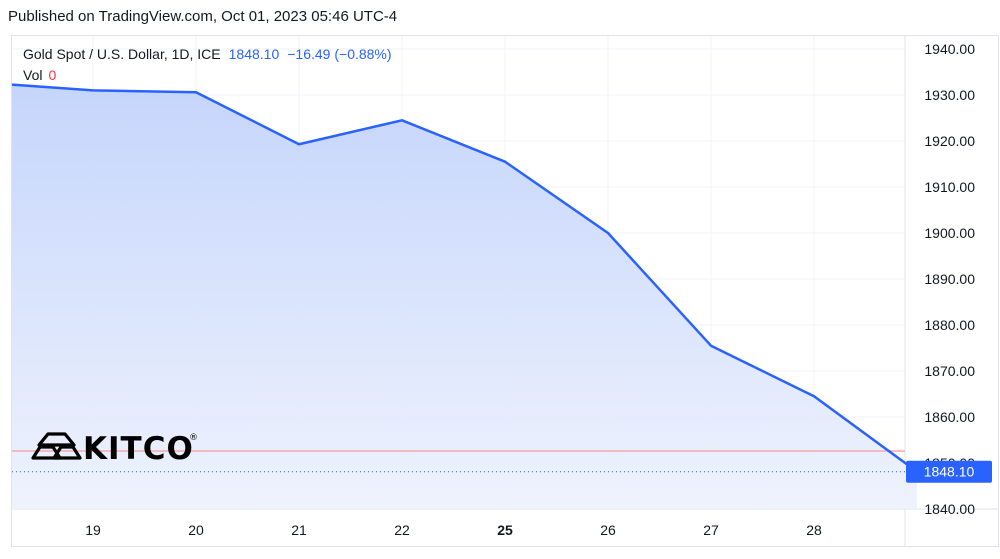 Image resolution: width=1000 pixels, height=559 pixels. I want to click on y-tick-label: 1870.00, so click(949, 371).